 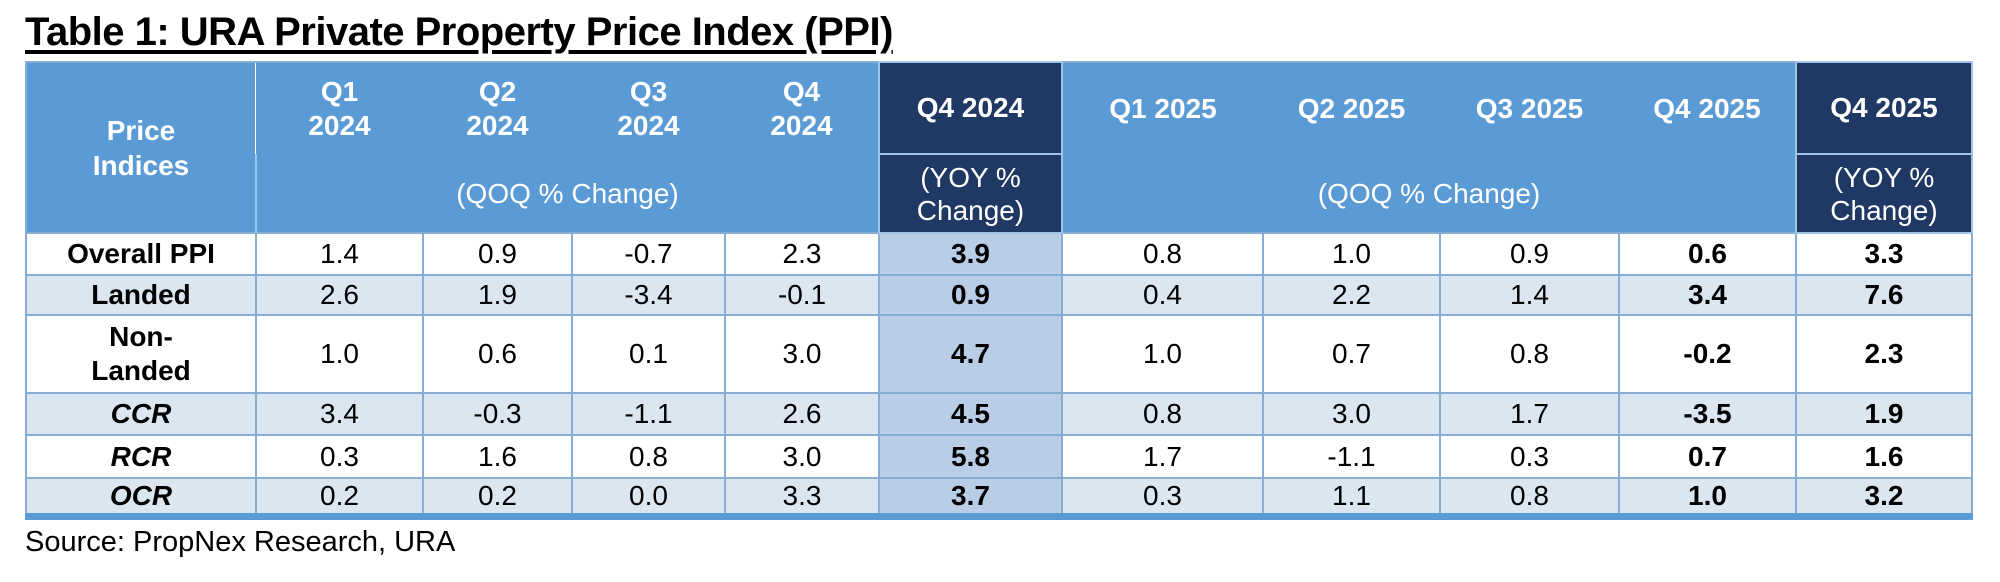 I want to click on header-price-indices-label: Price Indices, so click(x=141, y=147).